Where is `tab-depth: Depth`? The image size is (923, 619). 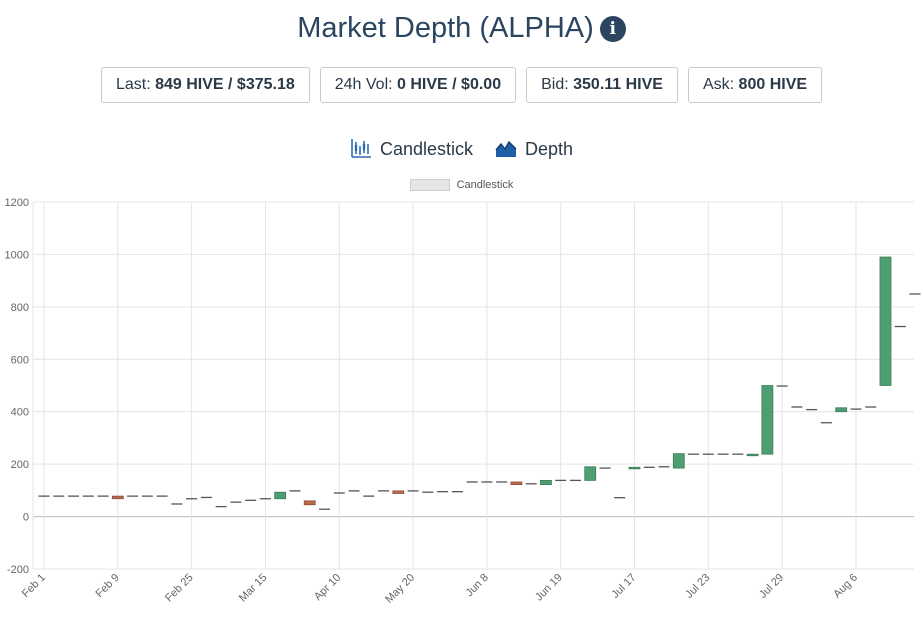
tab-depth: Depth is located at coordinates (534, 149).